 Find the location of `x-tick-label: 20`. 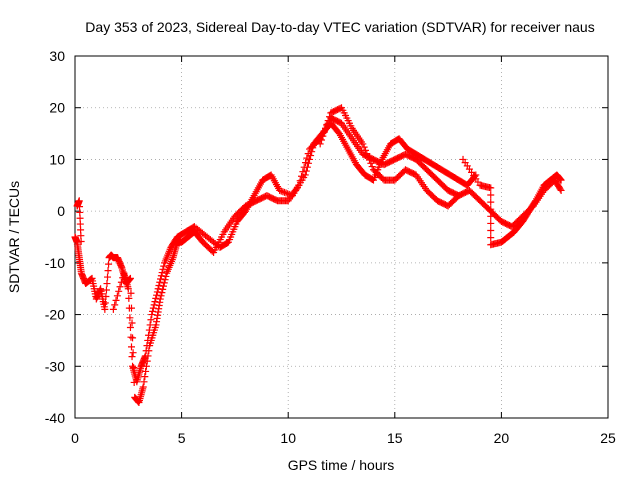

x-tick-label: 20 is located at coordinates (502, 438).